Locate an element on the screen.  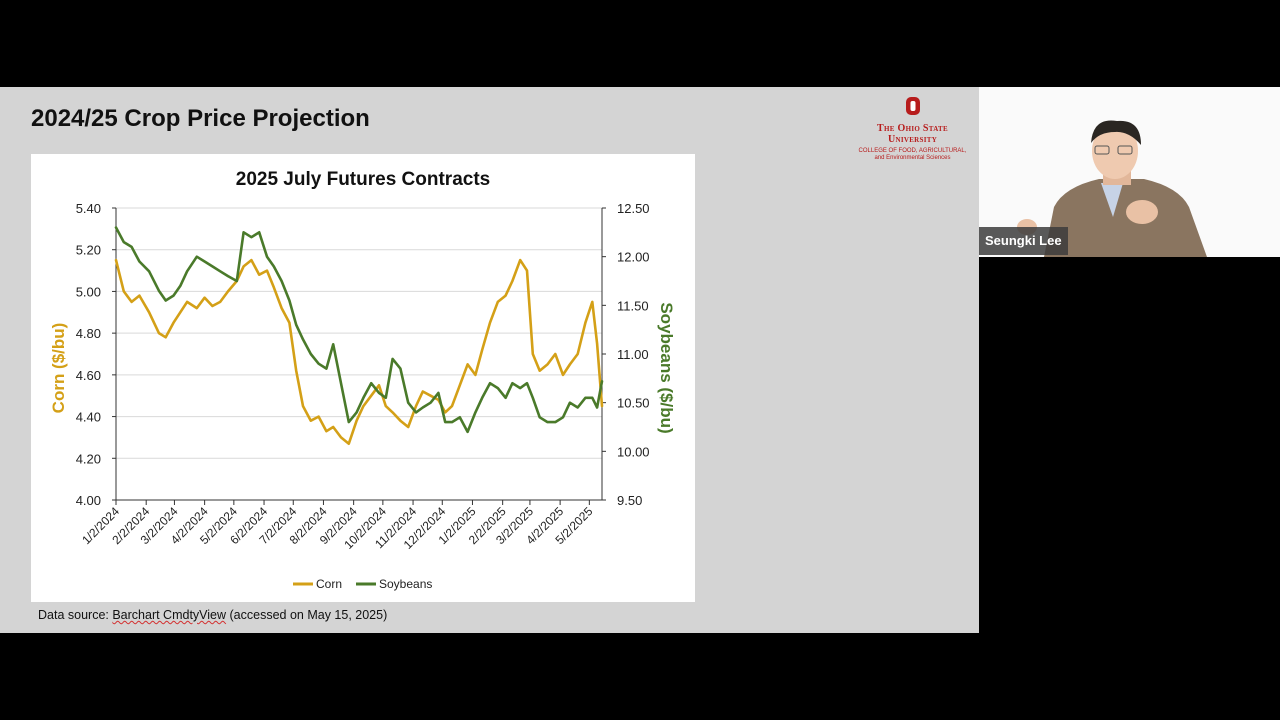
y-left-tick-label: 4.20 is located at coordinates (88, 458).